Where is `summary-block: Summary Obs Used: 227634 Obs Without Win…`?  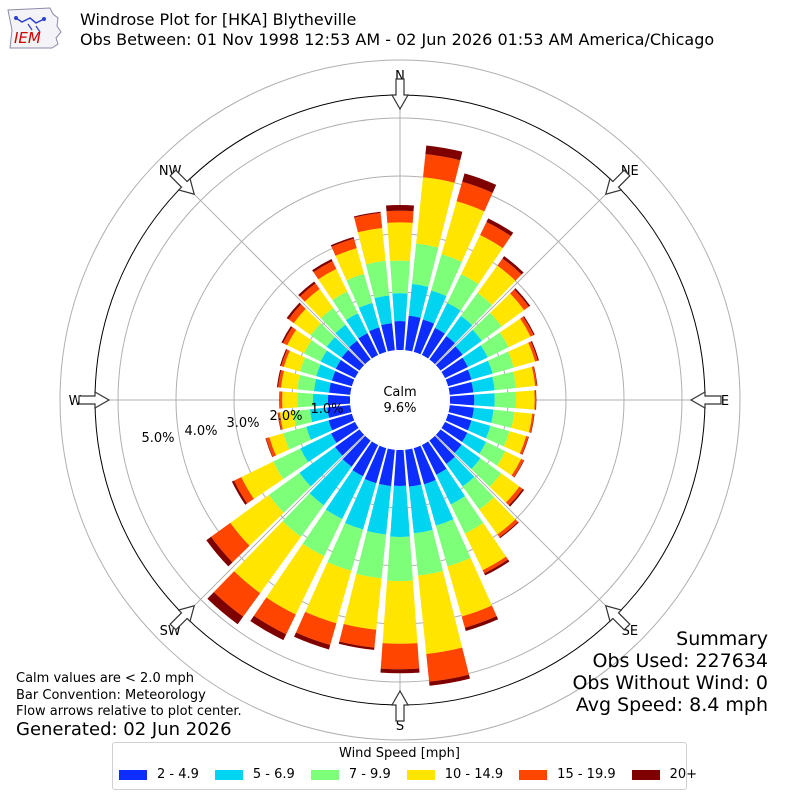 summary-block: Summary Obs Used: 227634 Obs Without Win… is located at coordinates (670, 672).